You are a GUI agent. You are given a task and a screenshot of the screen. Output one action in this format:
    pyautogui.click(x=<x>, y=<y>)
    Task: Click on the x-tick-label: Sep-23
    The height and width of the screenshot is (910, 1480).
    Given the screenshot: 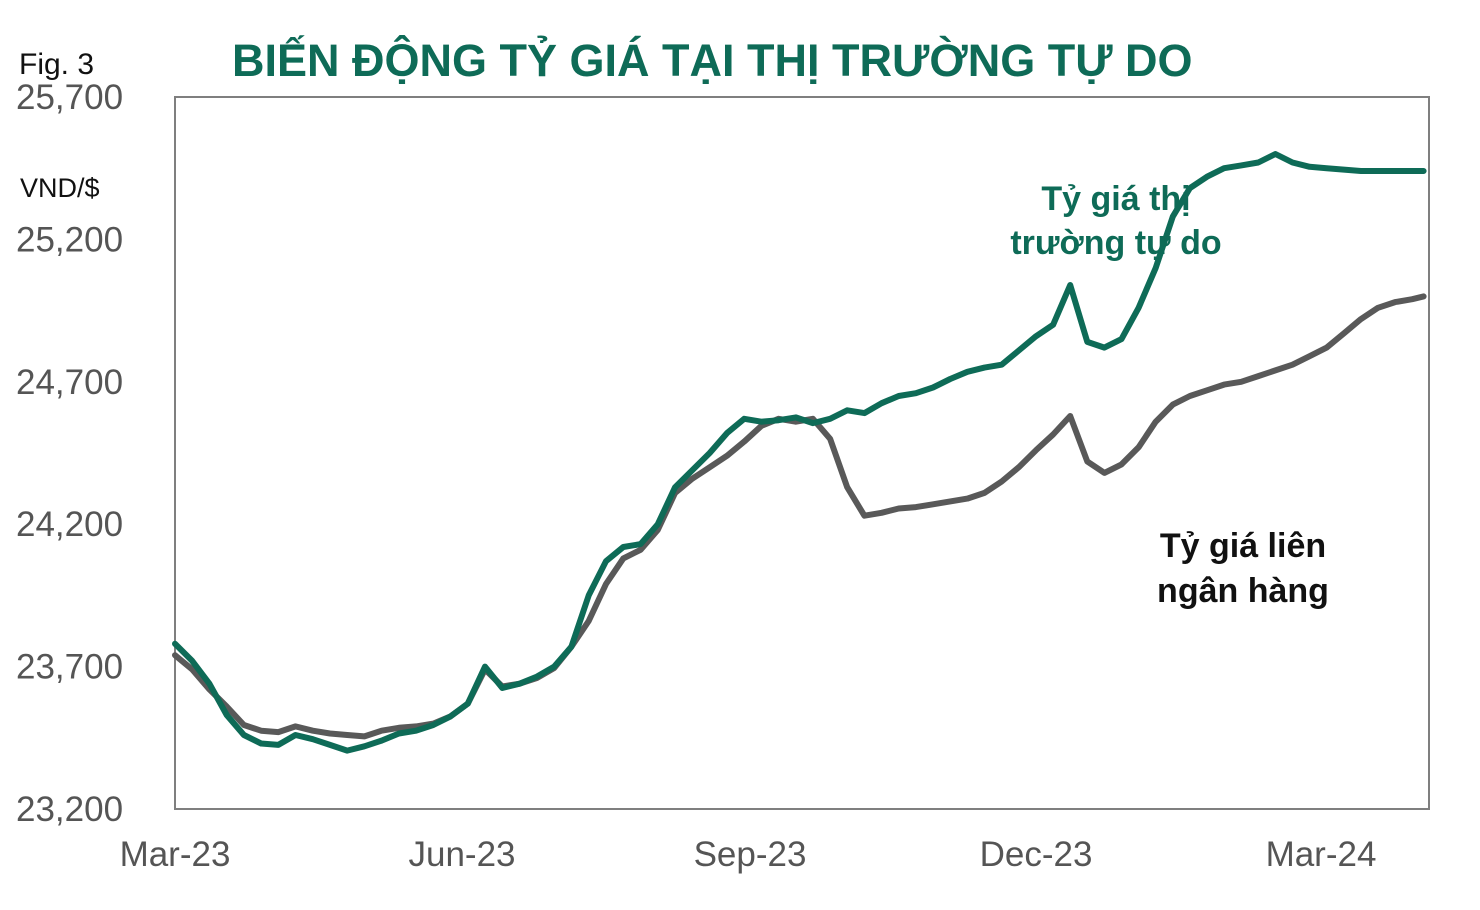 What is the action you would take?
    pyautogui.click(x=750, y=854)
    